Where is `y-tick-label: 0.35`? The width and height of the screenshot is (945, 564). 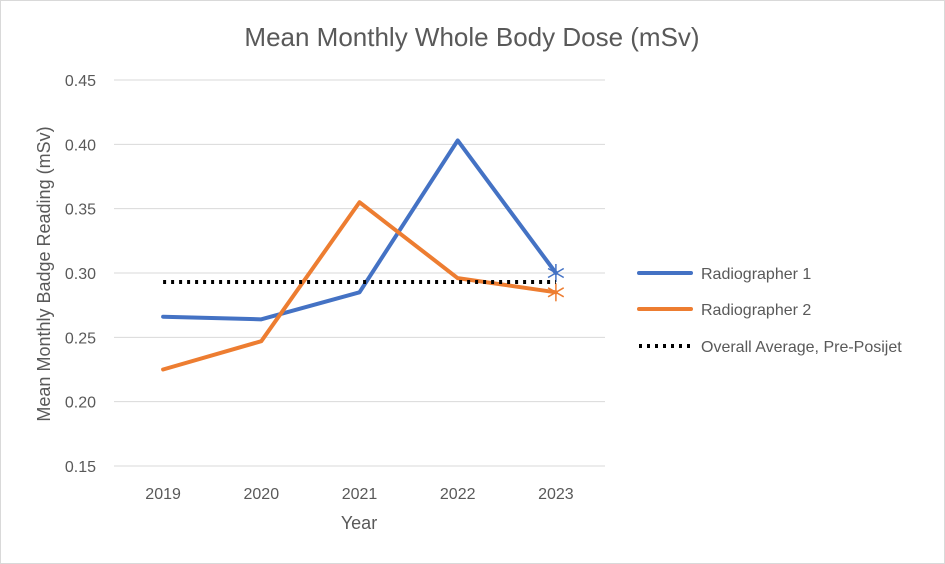
y-tick-label: 0.35 is located at coordinates (80, 210).